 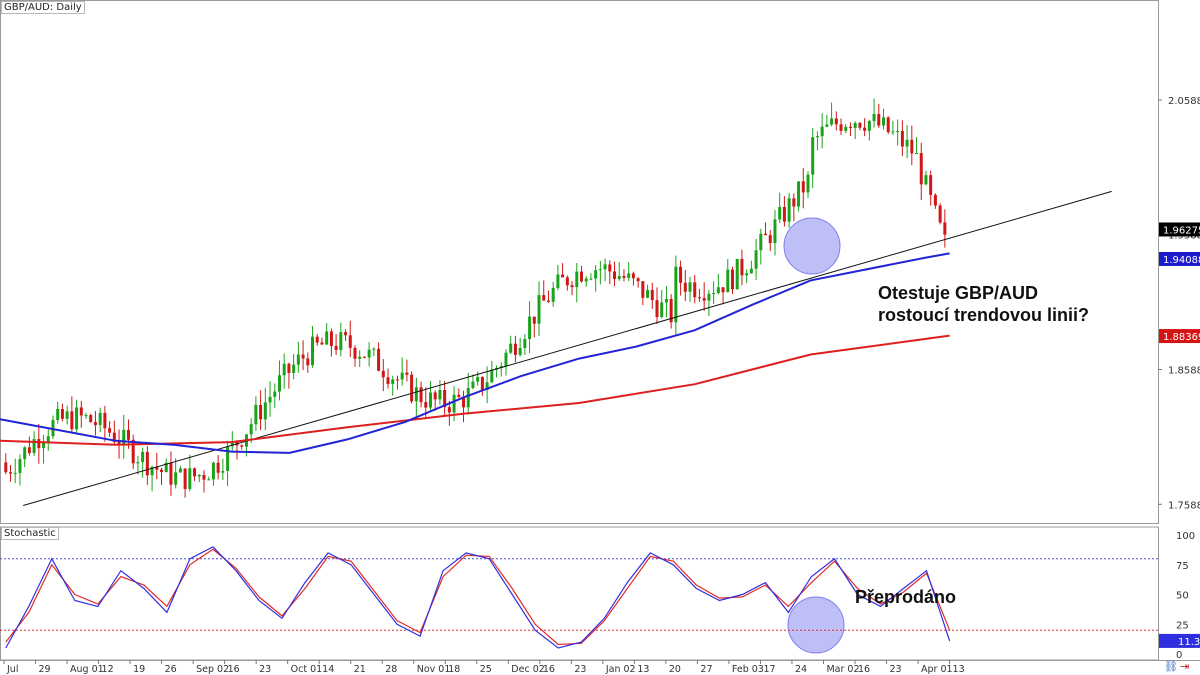 I want to click on collapse-arrow-icon: ⇥, so click(x=1185, y=667).